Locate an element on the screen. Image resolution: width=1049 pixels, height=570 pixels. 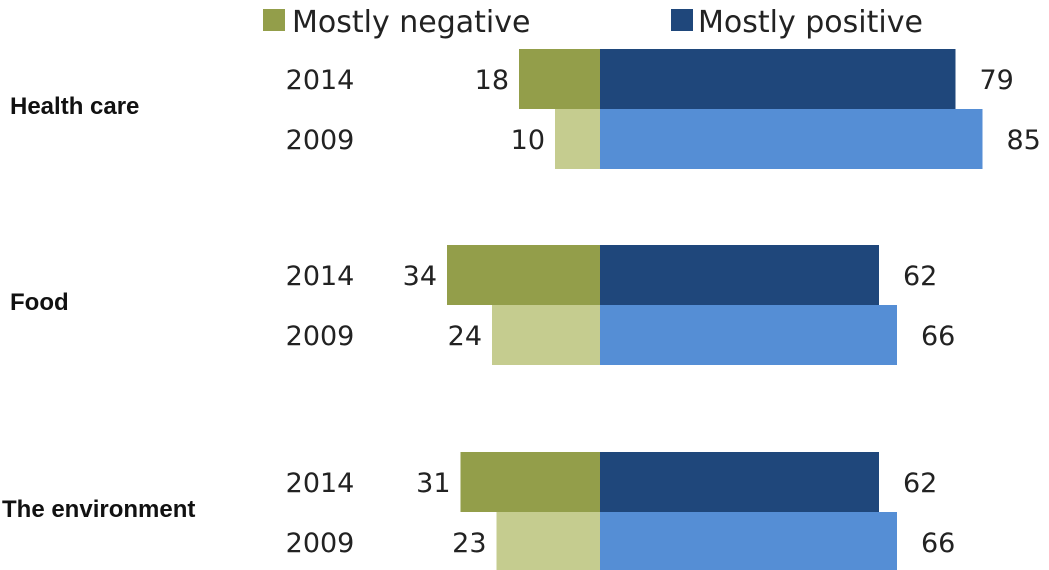
value-label-positive-the-environment-2014: 62 is located at coordinates (920, 483).